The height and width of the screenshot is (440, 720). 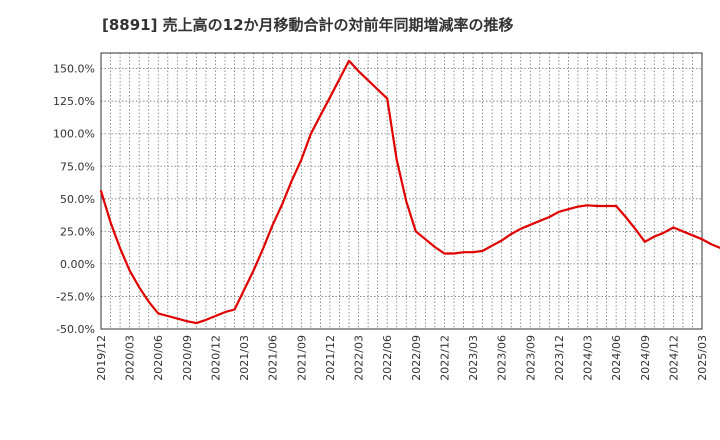 What do you see at coordinates (616, 358) in the screenshot?
I see `x-tick-label: 2024/06` at bounding box center [616, 358].